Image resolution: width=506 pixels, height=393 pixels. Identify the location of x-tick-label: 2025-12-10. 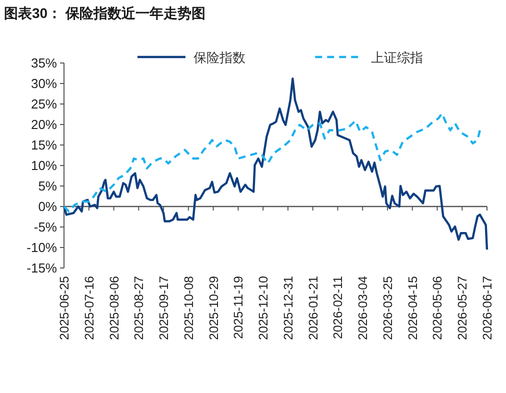
(263, 308).